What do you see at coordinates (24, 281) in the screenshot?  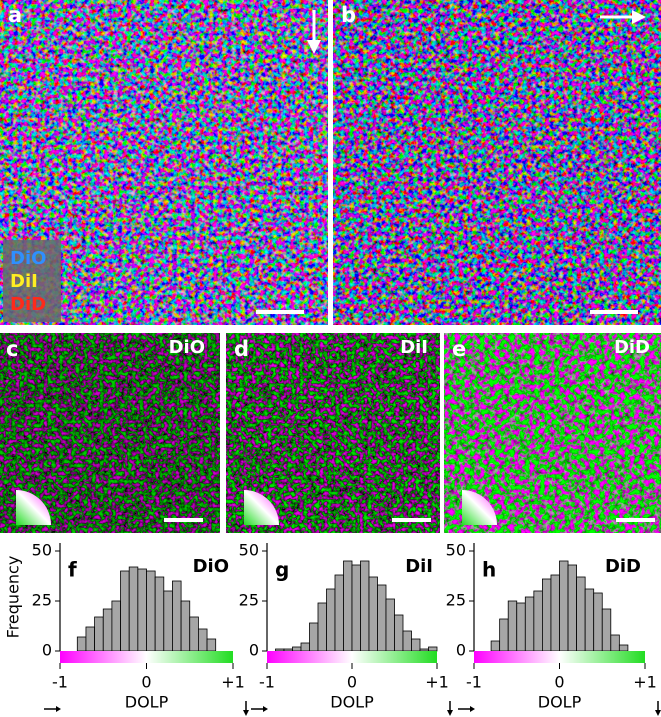 I see `legend-entry: DiI` at bounding box center [24, 281].